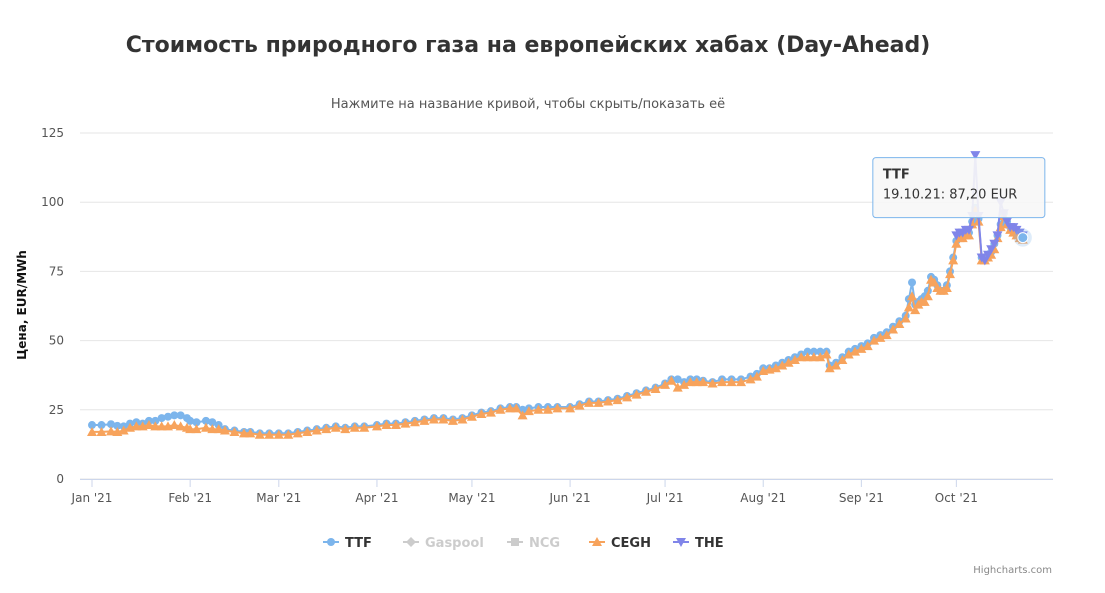 This screenshot has height=593, width=1105. I want to click on x-tick-label: Mar '21, so click(278, 498).